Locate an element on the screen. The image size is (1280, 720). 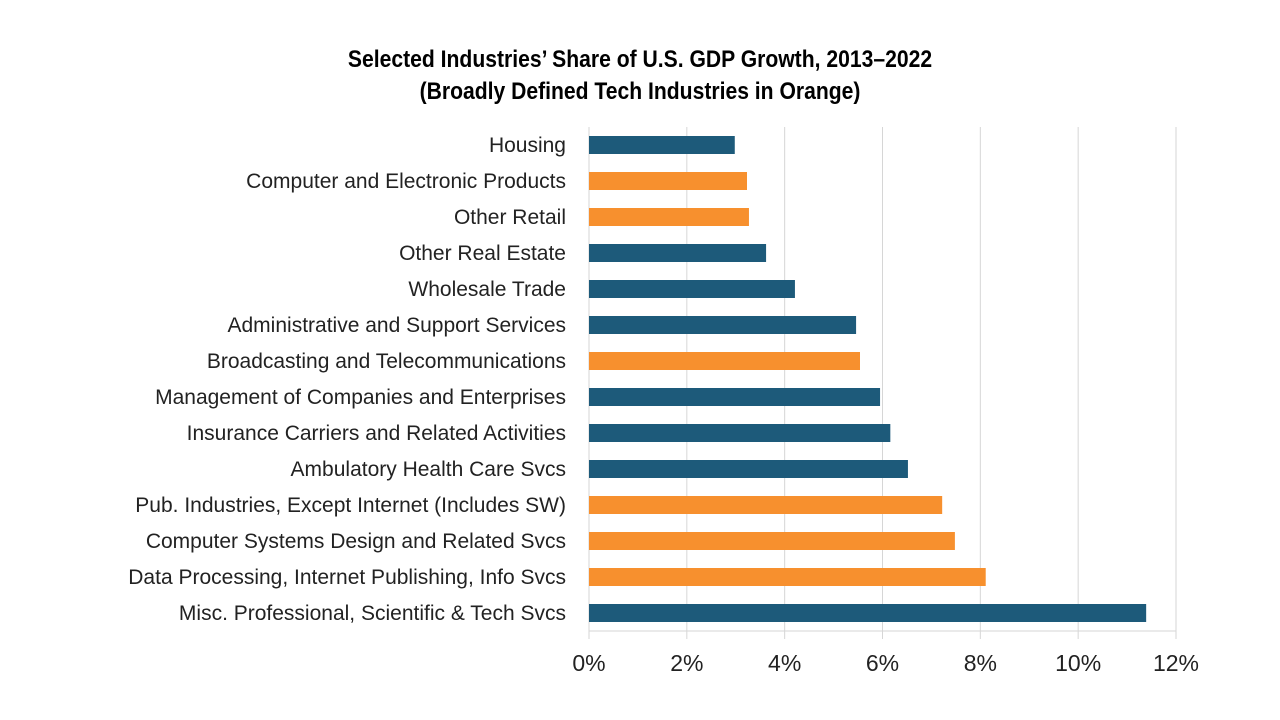
x-tick-label: 2% is located at coordinates (686, 663).